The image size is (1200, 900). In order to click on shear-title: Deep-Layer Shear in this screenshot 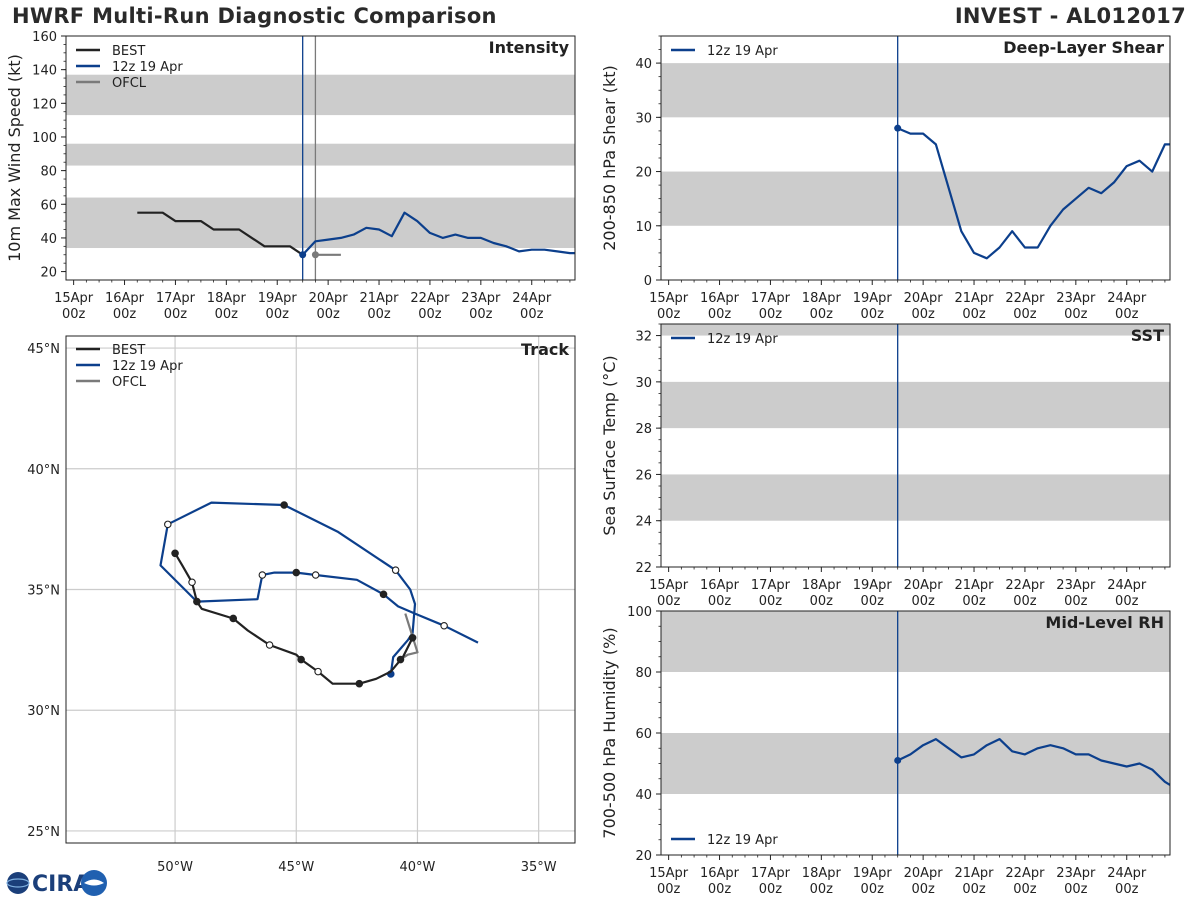, I will do `click(1083, 47)`.